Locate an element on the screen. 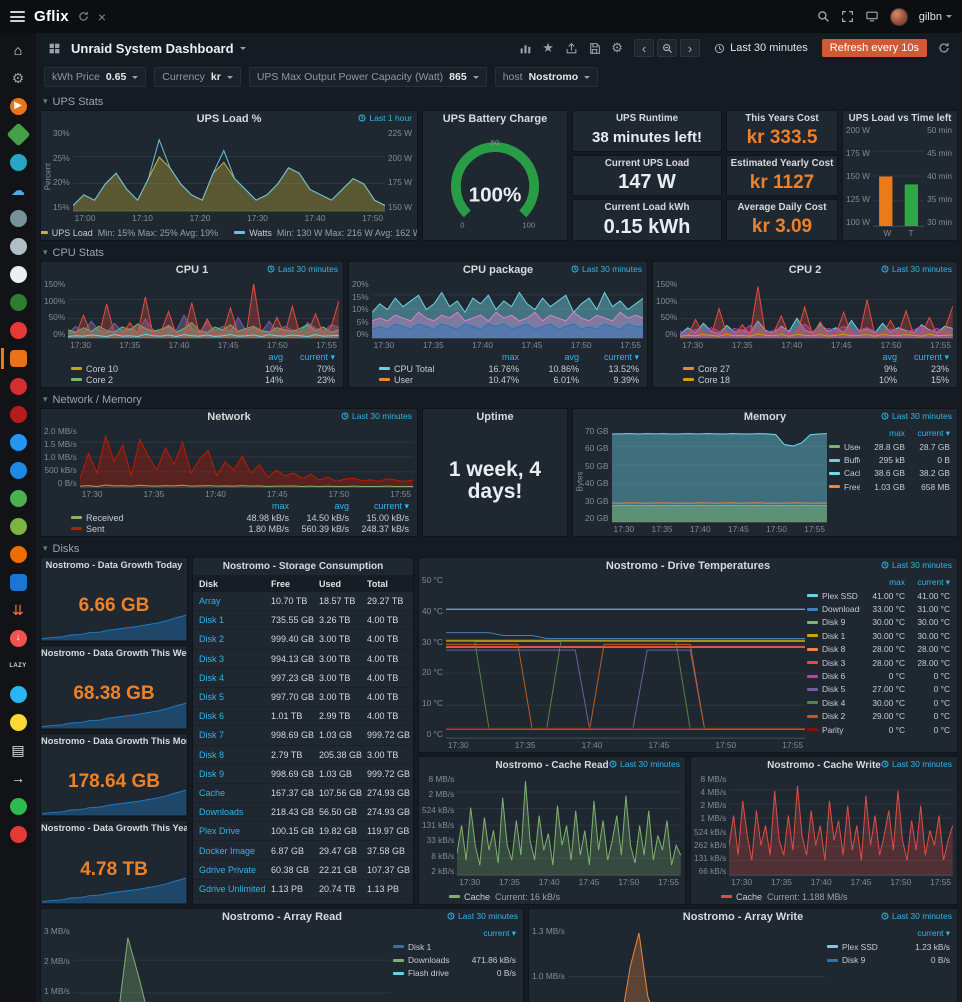  disk-link: Disk 5 is located at coordinates (212, 697).